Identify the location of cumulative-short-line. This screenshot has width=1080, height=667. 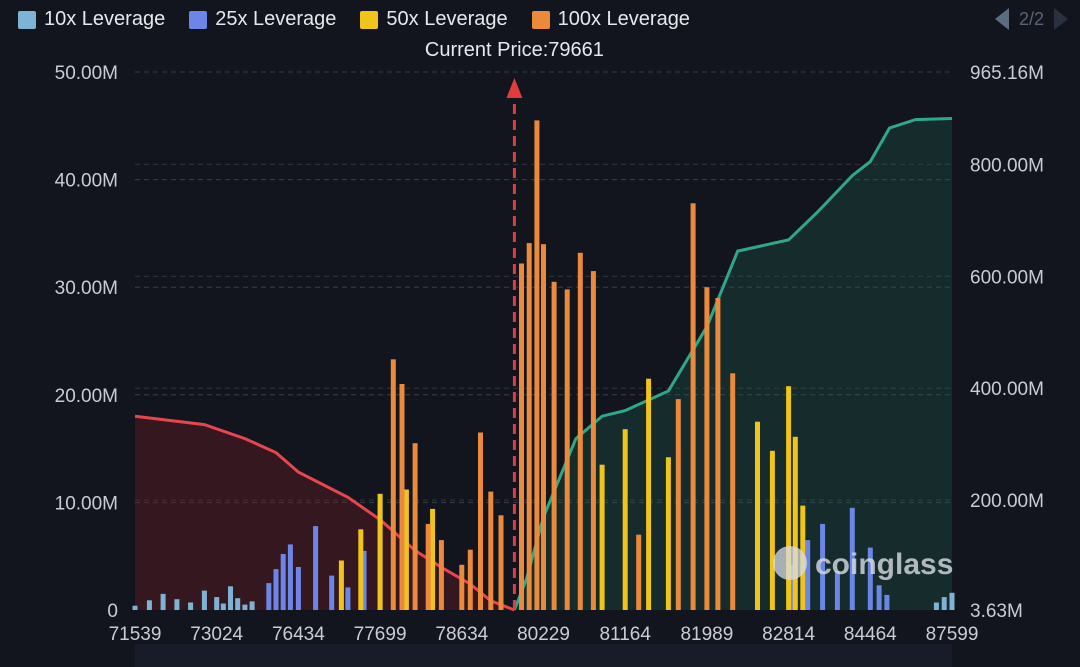
(324, 513).